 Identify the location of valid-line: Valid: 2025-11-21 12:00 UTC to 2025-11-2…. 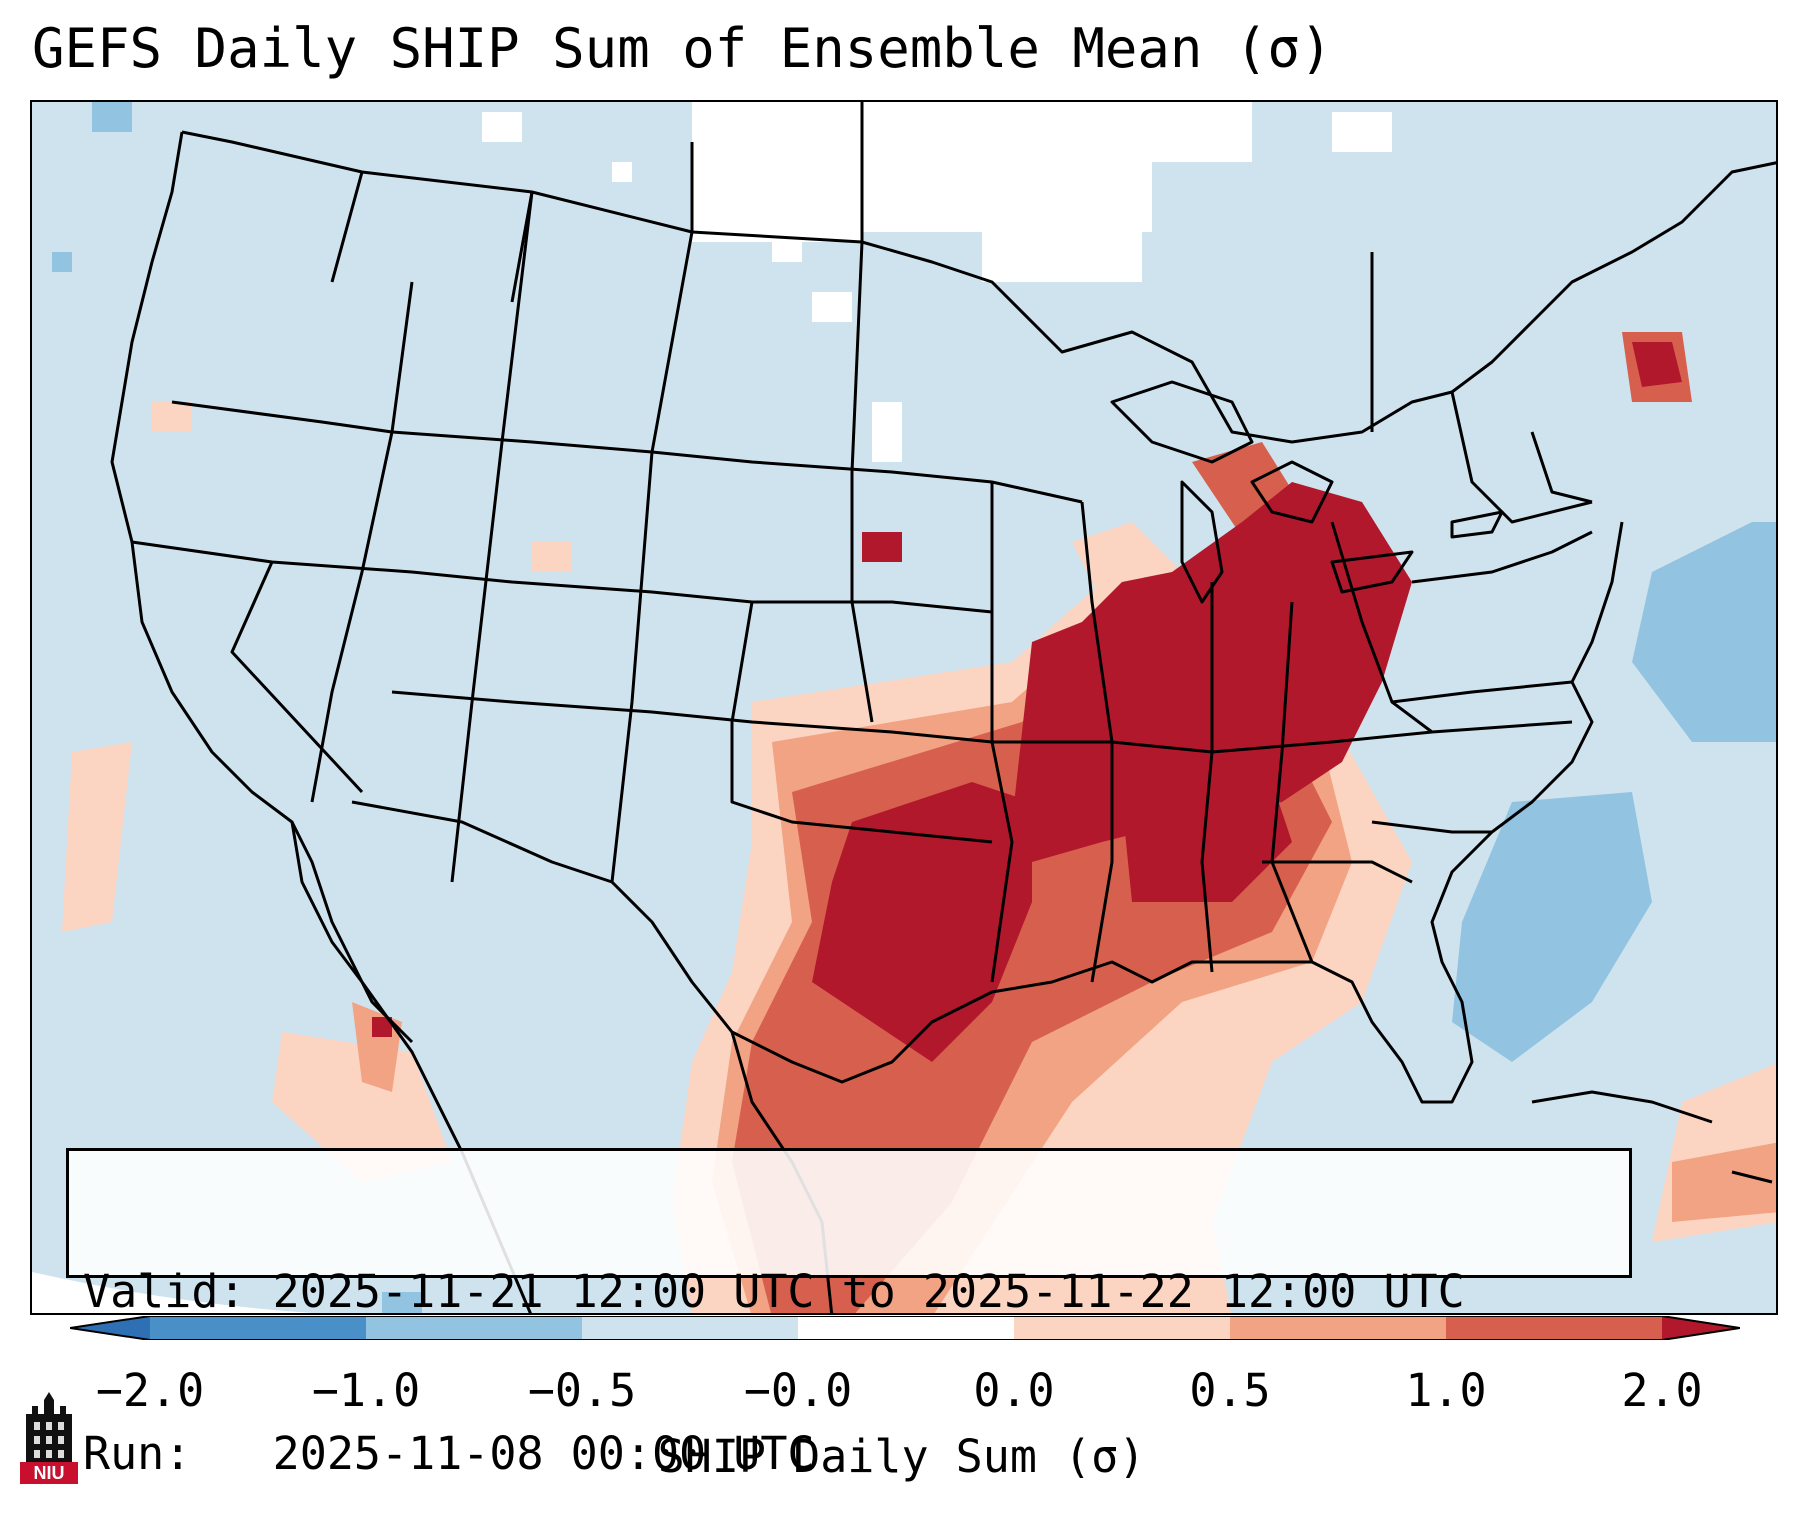
(849, 1292).